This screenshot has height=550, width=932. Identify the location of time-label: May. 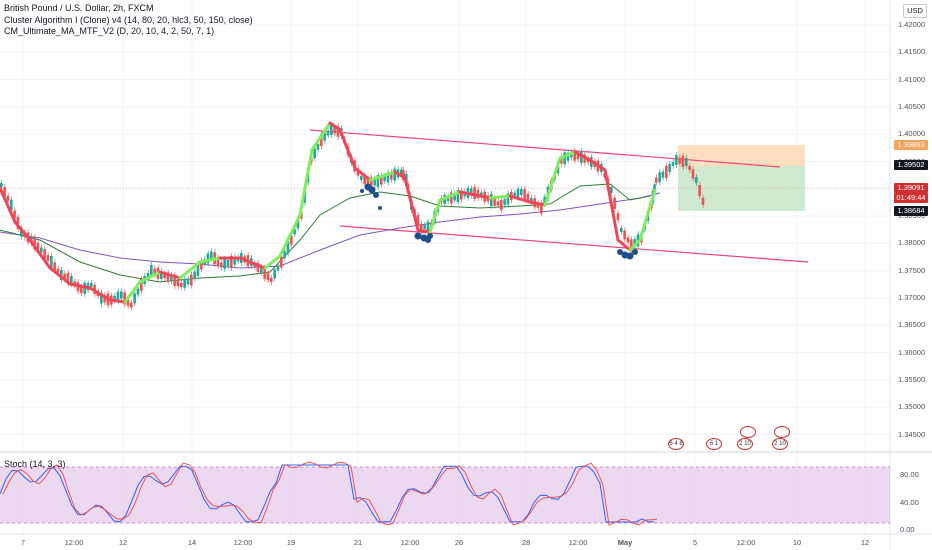
(625, 542).